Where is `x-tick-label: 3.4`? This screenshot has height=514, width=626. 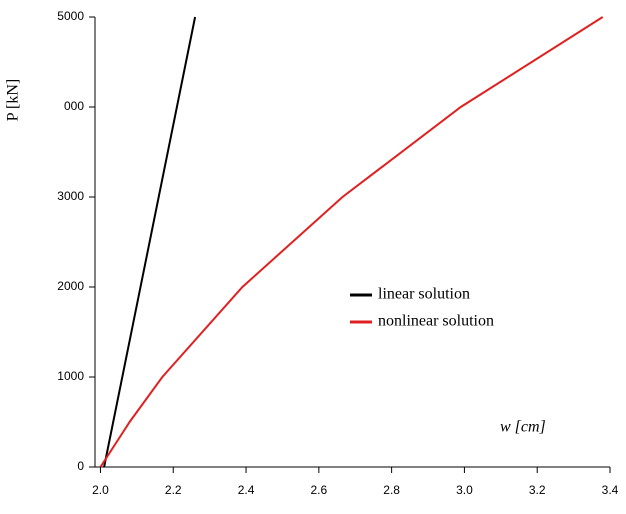
x-tick-label: 3.4 is located at coordinates (610, 490).